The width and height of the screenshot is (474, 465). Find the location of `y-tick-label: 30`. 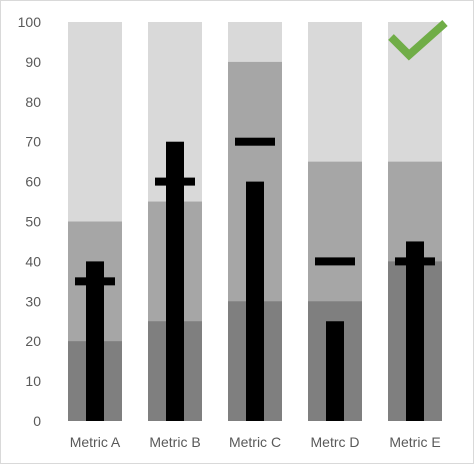

y-tick-label: 30 is located at coordinates (33, 301).